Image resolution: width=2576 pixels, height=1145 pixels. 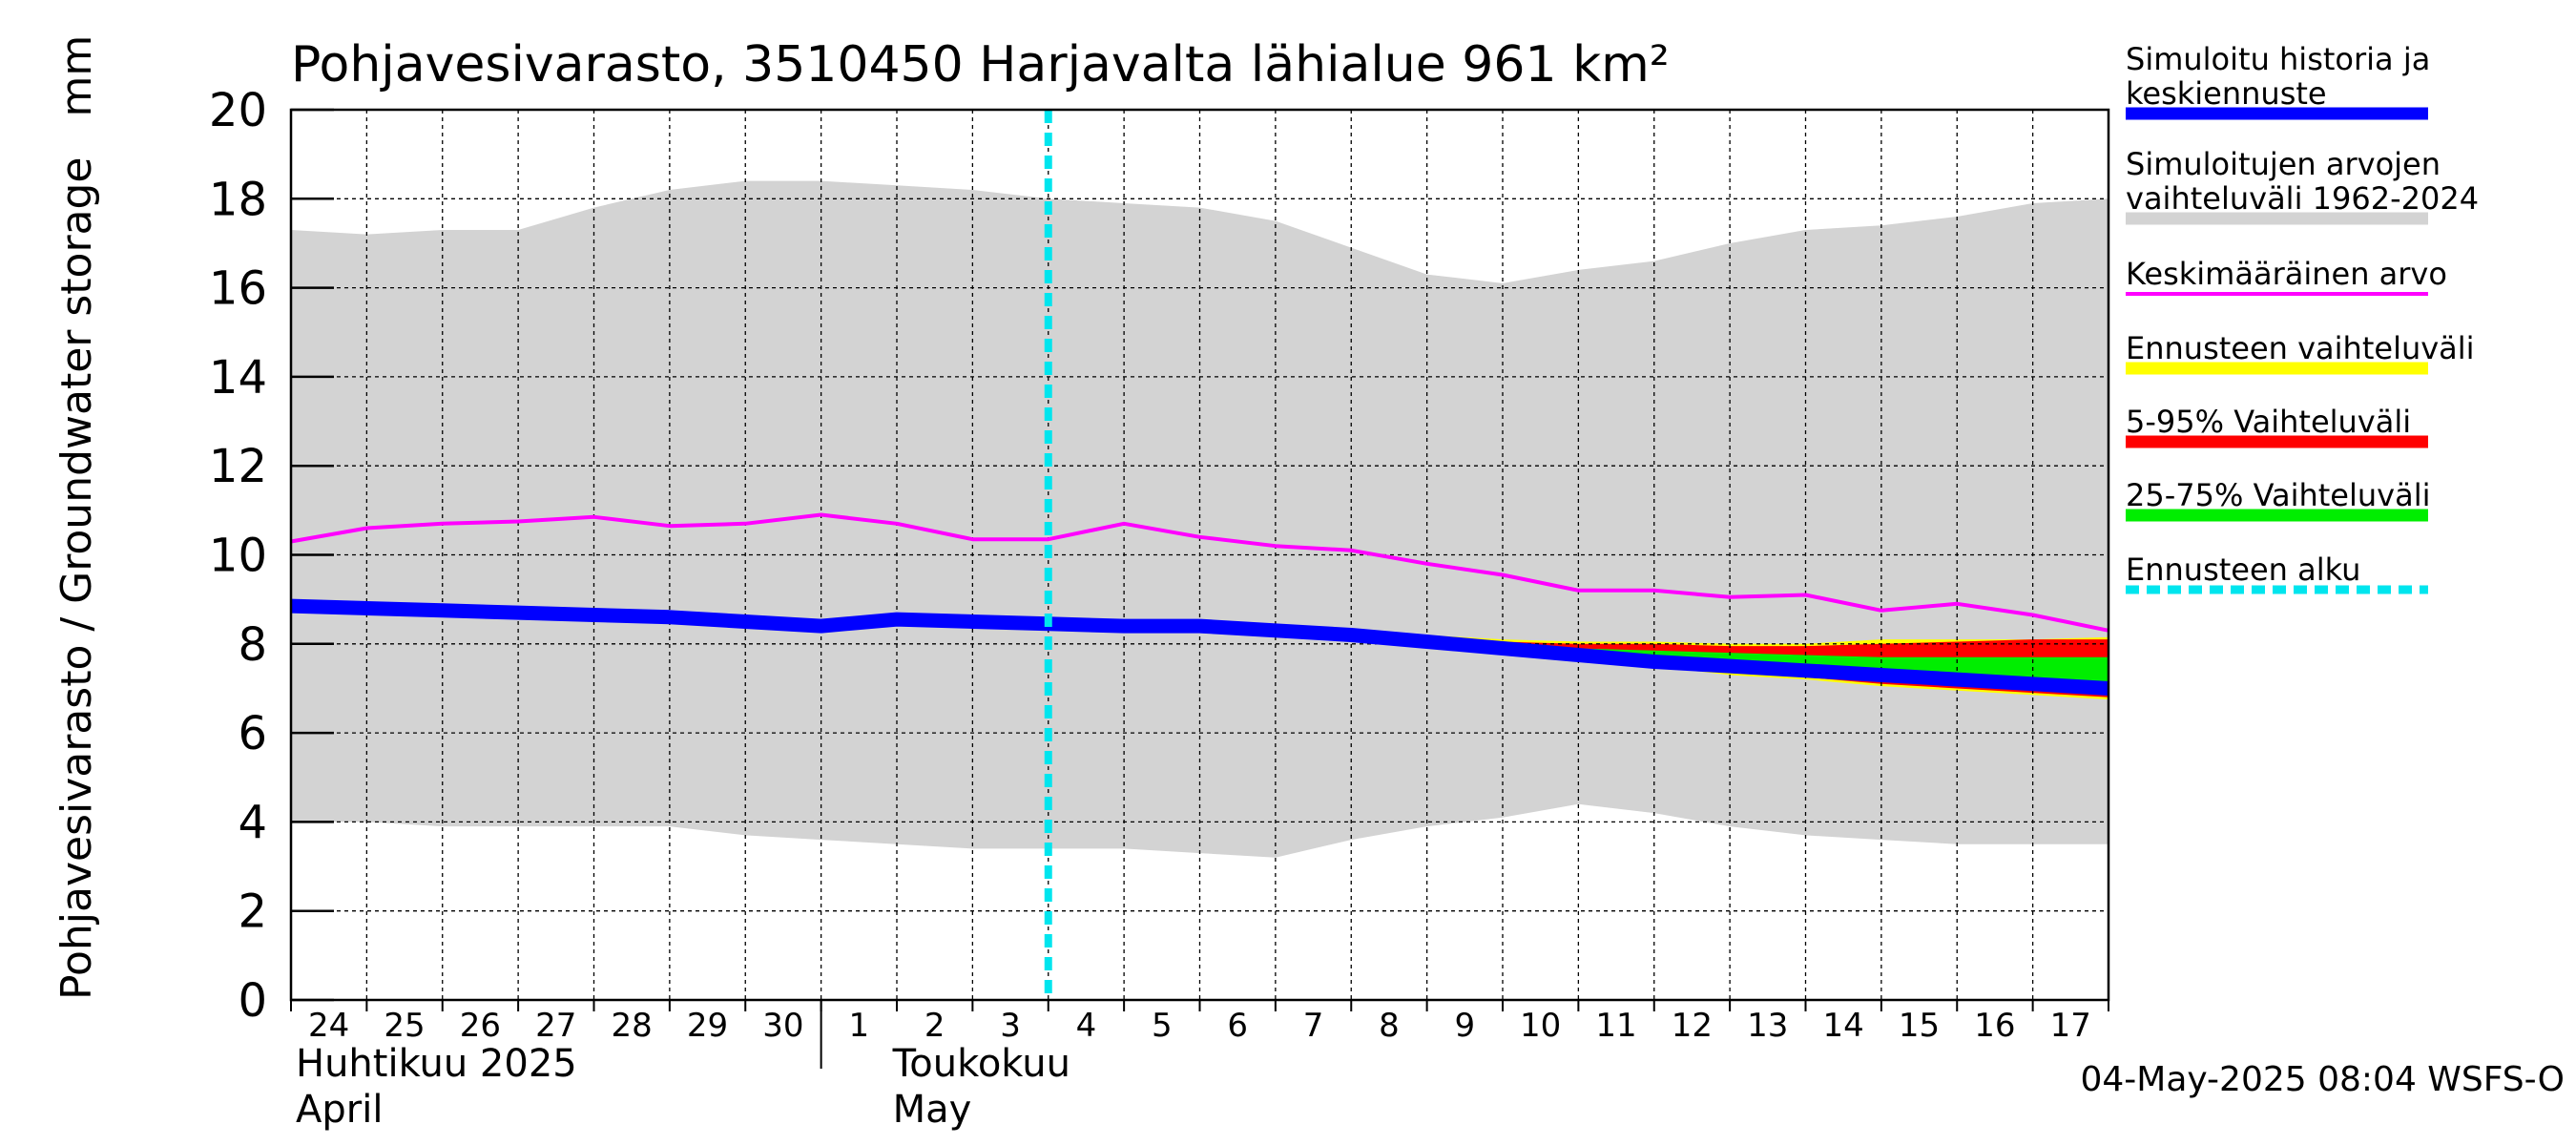 I want to click on x-day-label: 1, so click(x=858, y=1026).